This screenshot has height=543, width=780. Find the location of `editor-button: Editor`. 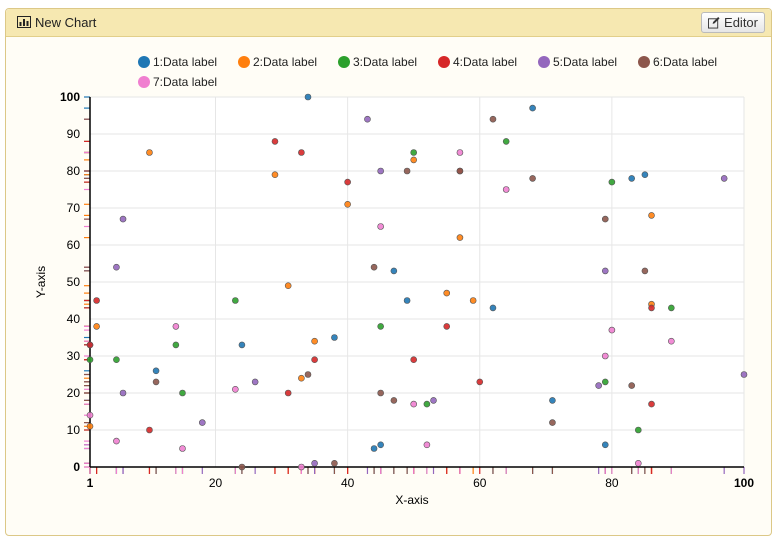

editor-button: Editor is located at coordinates (733, 22).